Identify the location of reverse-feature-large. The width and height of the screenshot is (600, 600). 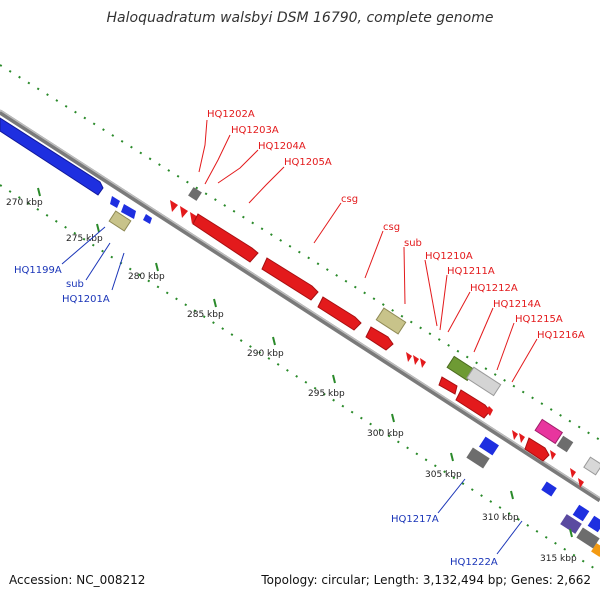
(52, 156).